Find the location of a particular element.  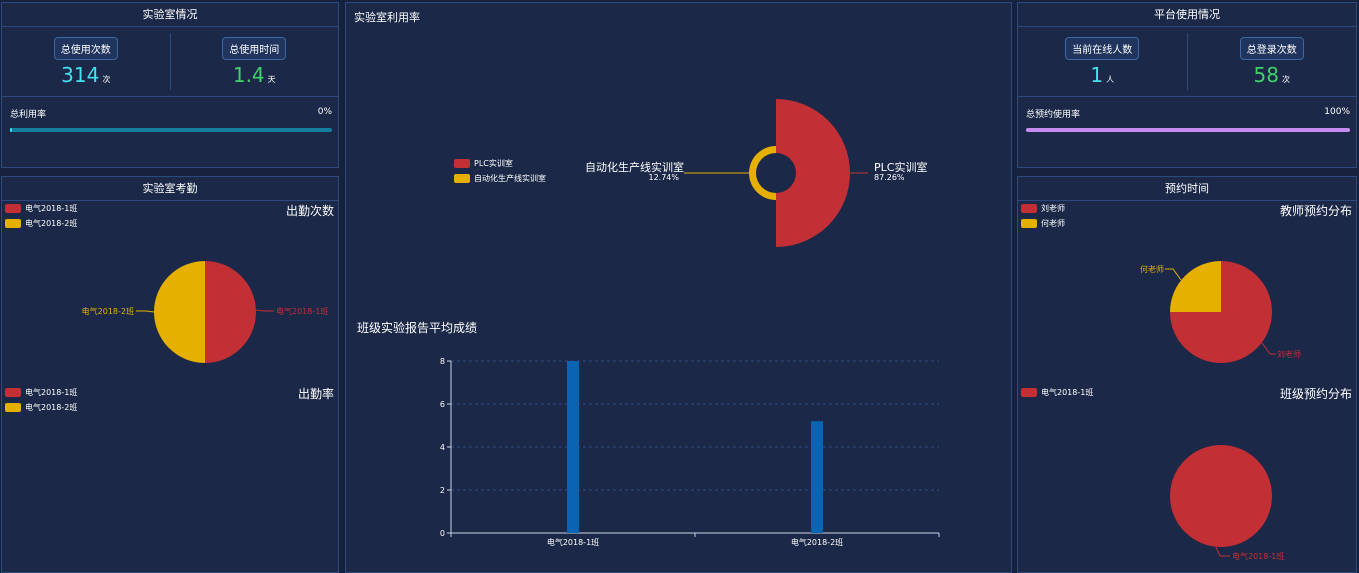

utilization-label: 总利用率 is located at coordinates (28, 115).